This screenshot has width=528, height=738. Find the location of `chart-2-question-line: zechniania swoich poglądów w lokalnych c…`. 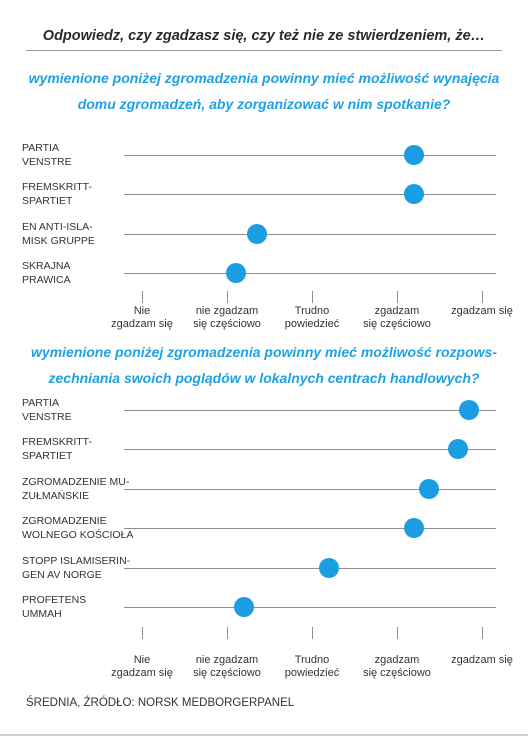

chart-2-question-line: zechniania swoich poglądów w lokalnych c… is located at coordinates (264, 378).